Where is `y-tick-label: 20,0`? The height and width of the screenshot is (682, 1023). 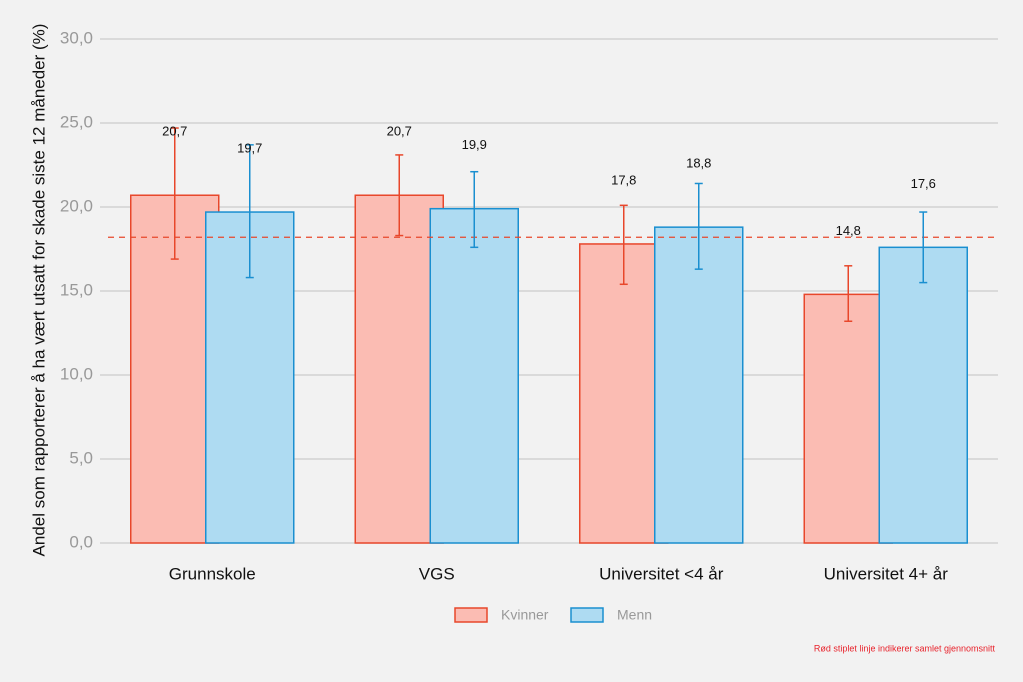 y-tick-label: 20,0 is located at coordinates (76, 205).